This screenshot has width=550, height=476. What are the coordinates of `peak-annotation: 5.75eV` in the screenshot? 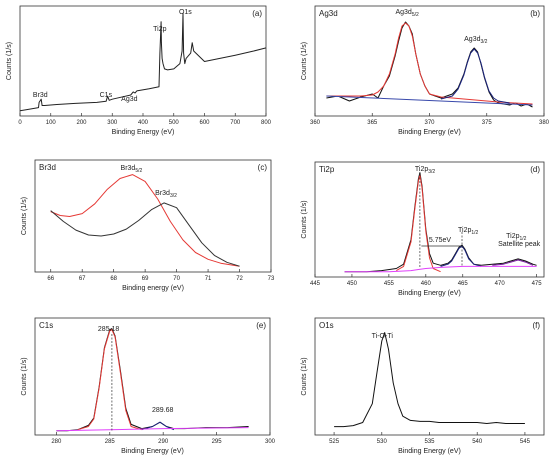 It's located at (440, 240).